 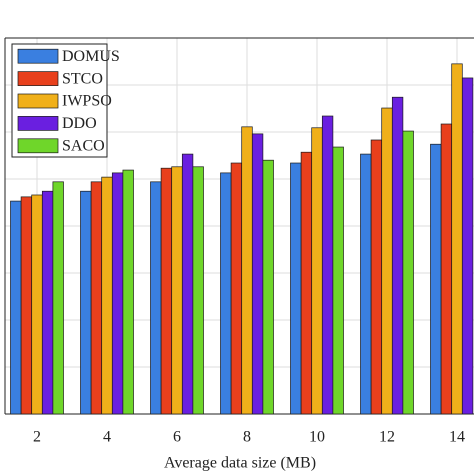 What do you see at coordinates (107, 437) in the screenshot?
I see `x-tick-label: 4` at bounding box center [107, 437].